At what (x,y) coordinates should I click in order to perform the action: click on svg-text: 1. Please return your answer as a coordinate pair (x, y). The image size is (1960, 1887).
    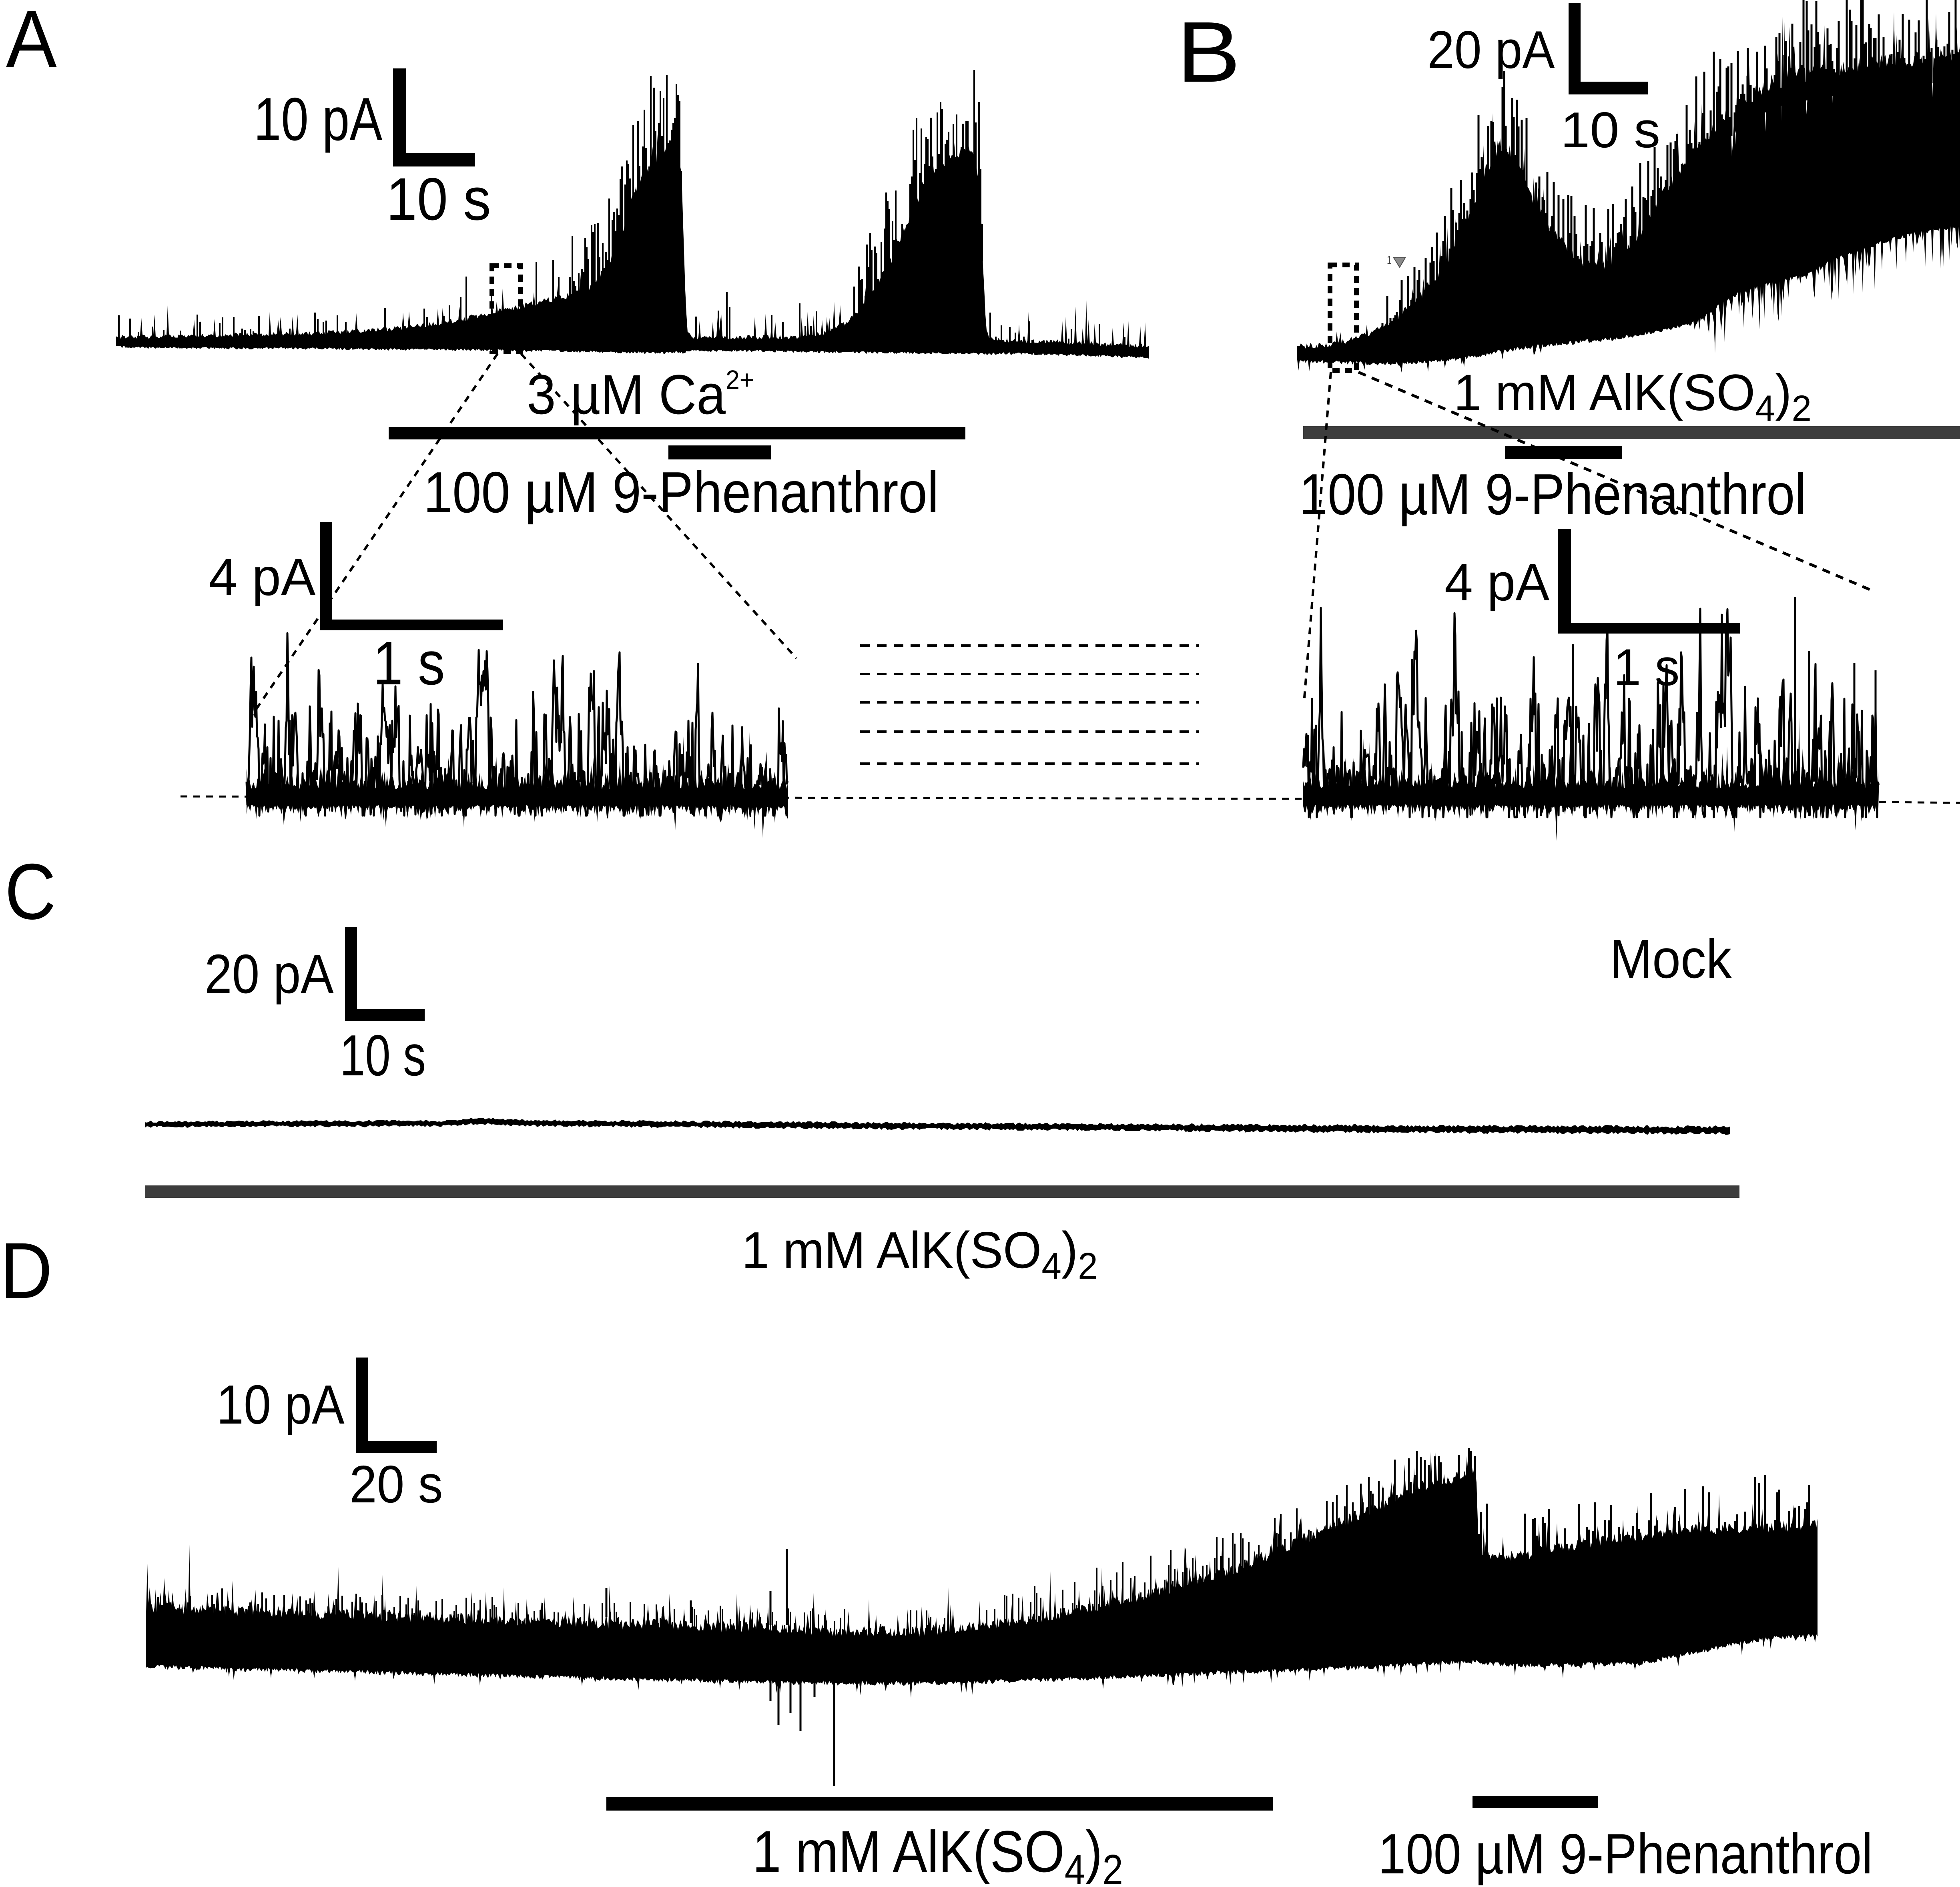
    Looking at the image, I should click on (1389, 260).